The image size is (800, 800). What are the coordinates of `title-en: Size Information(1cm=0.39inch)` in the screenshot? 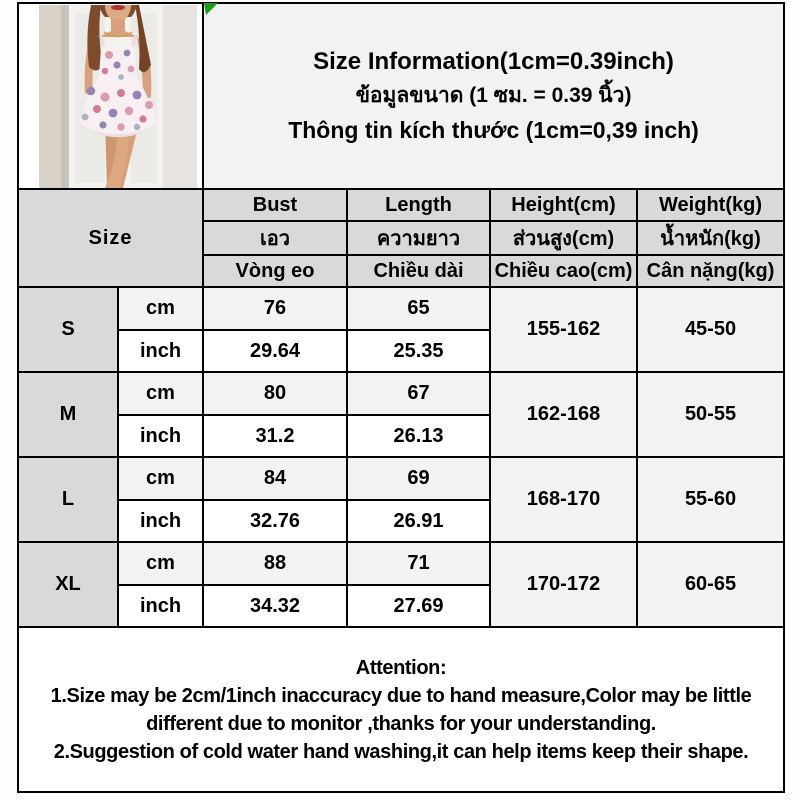 It's located at (493, 61).